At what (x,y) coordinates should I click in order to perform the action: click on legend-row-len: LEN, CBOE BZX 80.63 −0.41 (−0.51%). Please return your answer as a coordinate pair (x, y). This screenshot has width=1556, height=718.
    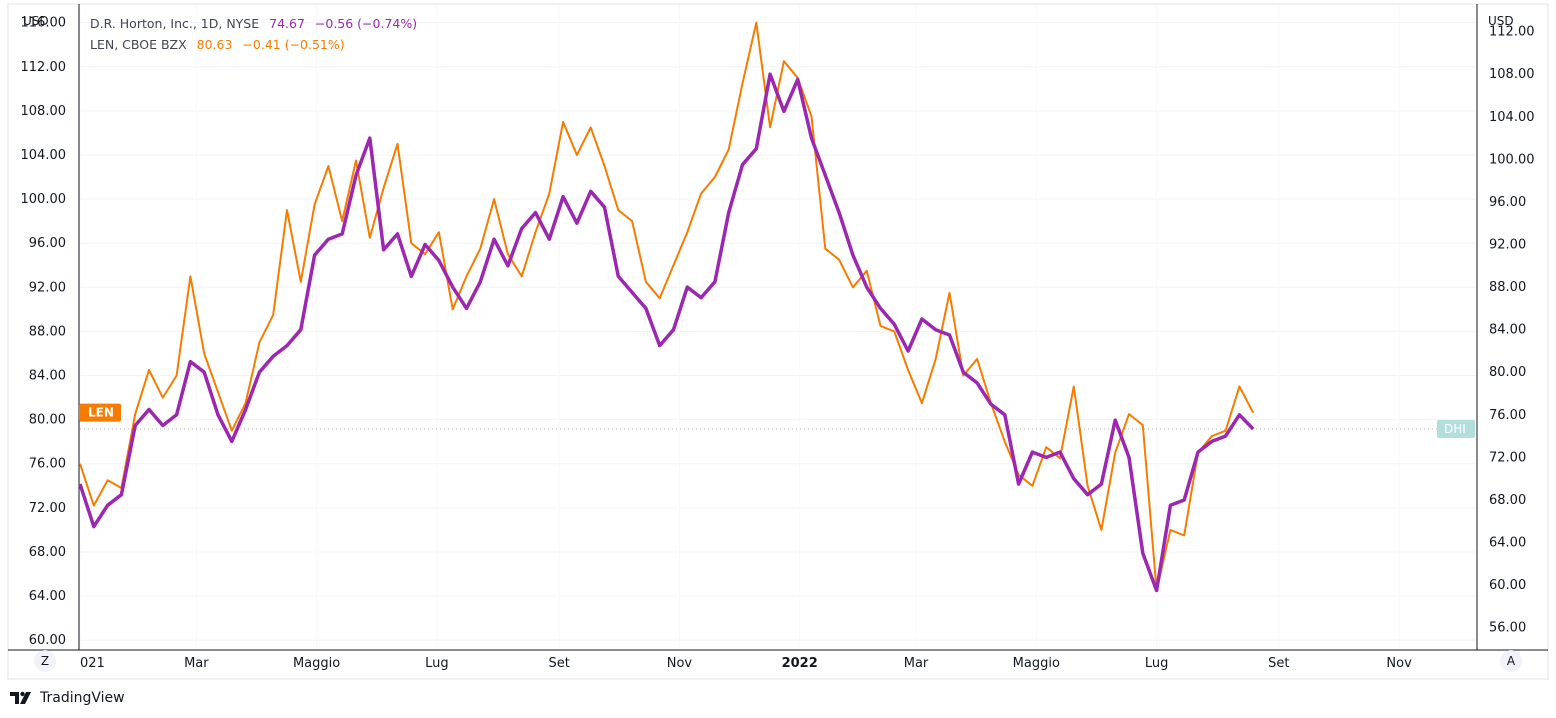
    Looking at the image, I should click on (253, 44).